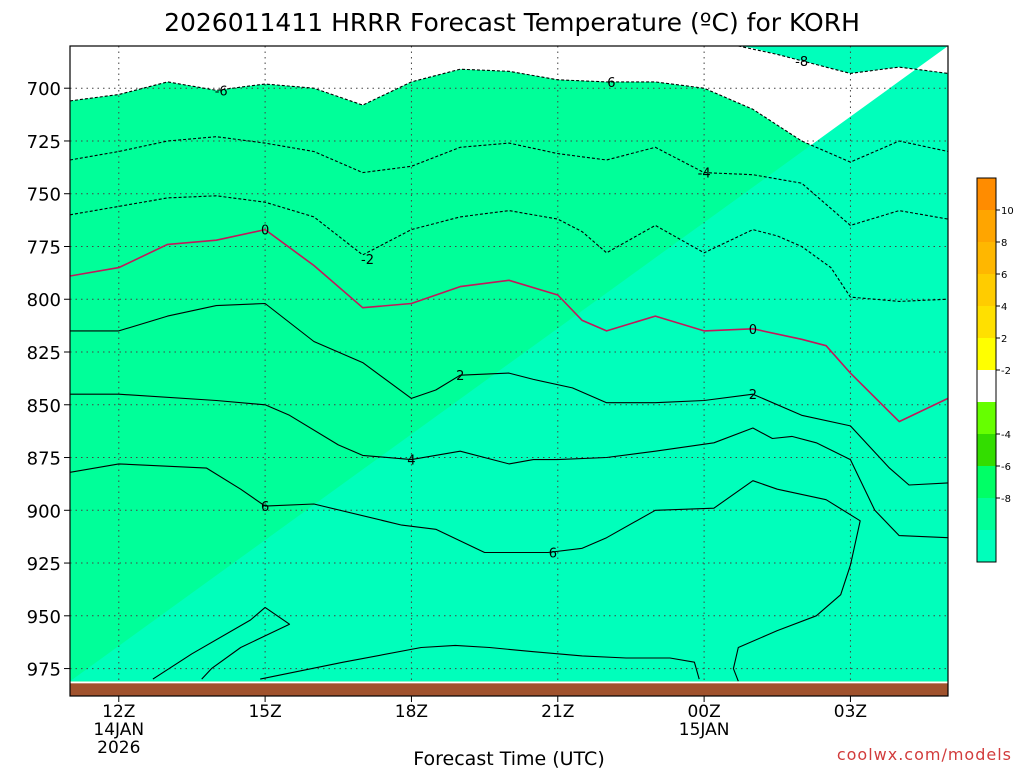 Image resolution: width=1024 pixels, height=768 pixels. I want to click on colorbar: 10 8 6 4 2 -2 -4 -6 -8, so click(995, 370).